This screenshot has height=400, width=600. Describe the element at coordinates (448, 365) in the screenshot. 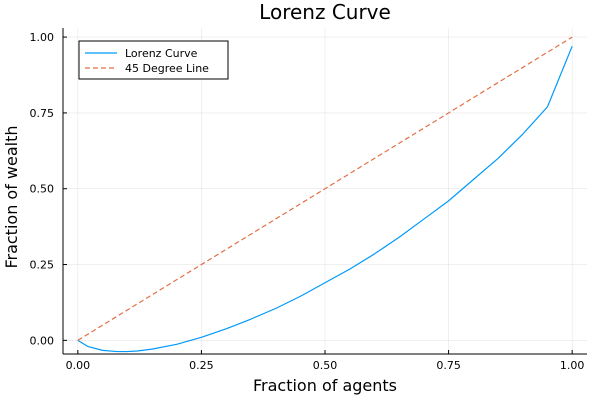

I see `x-tick-label: 0.75` at that location.